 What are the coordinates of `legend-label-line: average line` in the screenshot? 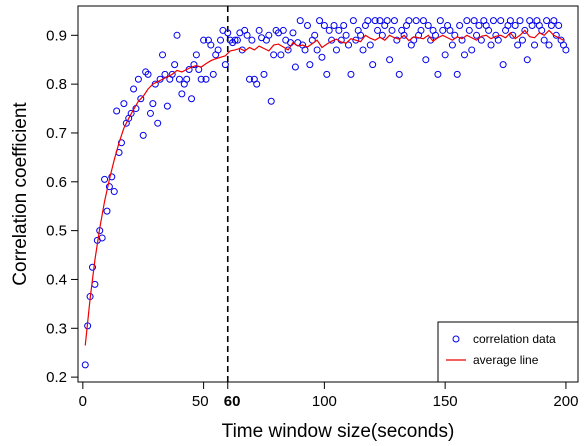 It's located at (506, 360).